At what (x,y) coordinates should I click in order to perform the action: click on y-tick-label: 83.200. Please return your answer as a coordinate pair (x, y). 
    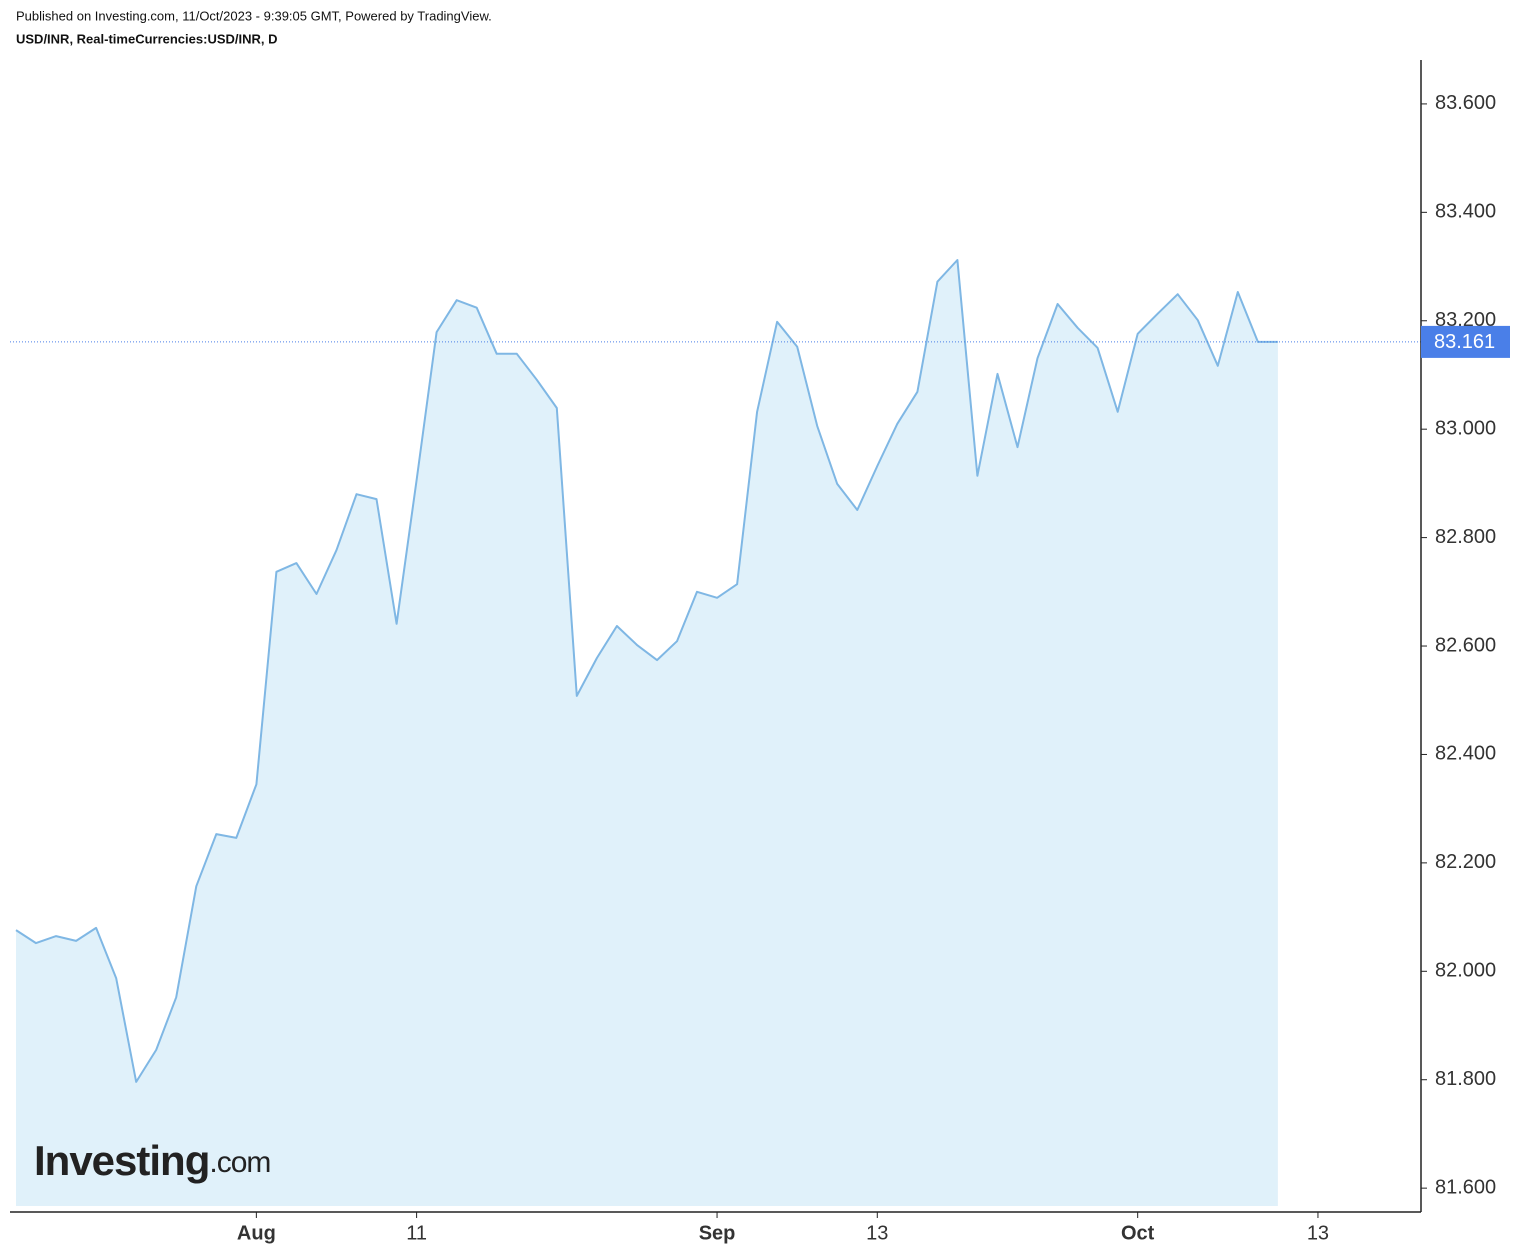
    Looking at the image, I should click on (1465, 320).